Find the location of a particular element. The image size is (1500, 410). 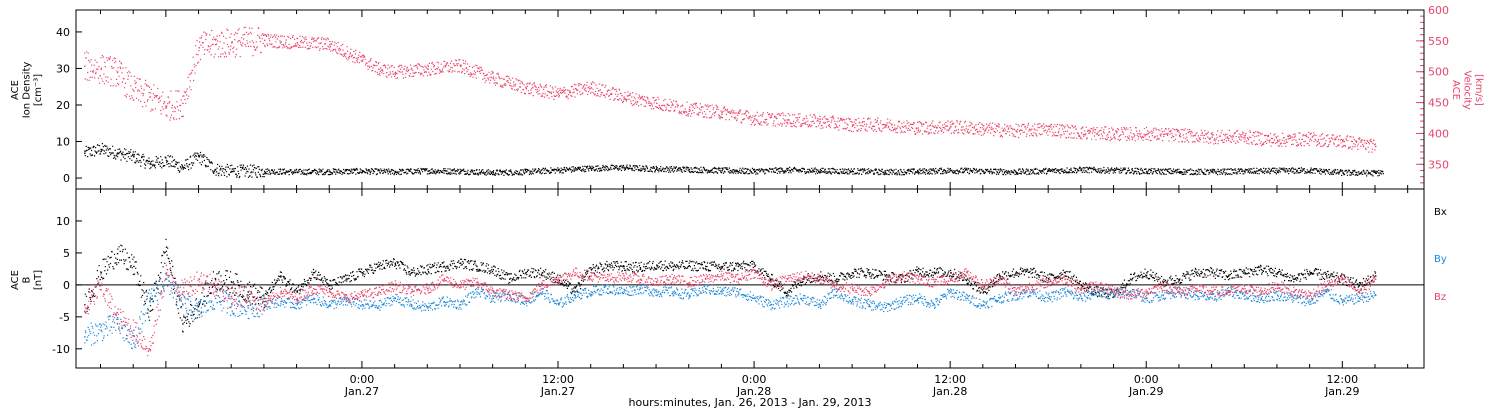

density-axis-tick-label: 20 is located at coordinates (63, 105).